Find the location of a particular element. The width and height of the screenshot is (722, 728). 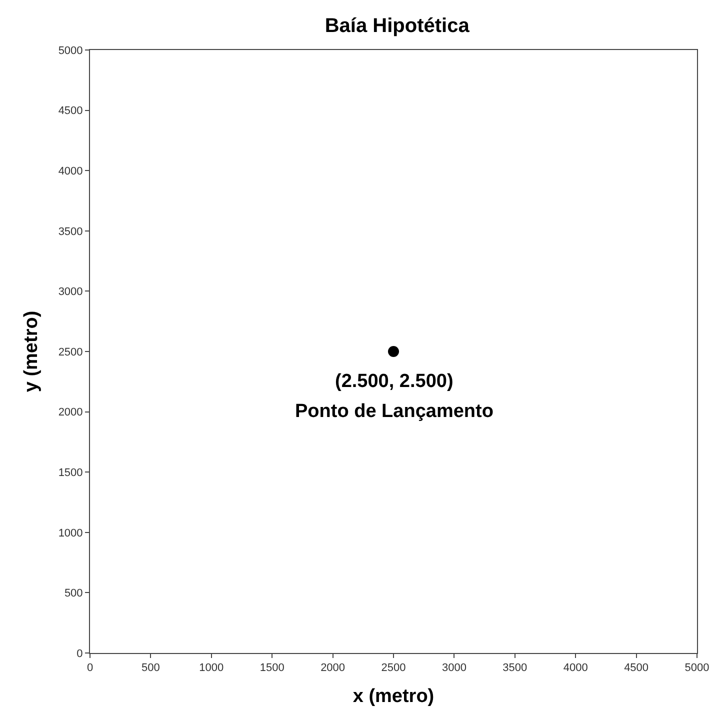

x-tick-label: 0 is located at coordinates (90, 668).